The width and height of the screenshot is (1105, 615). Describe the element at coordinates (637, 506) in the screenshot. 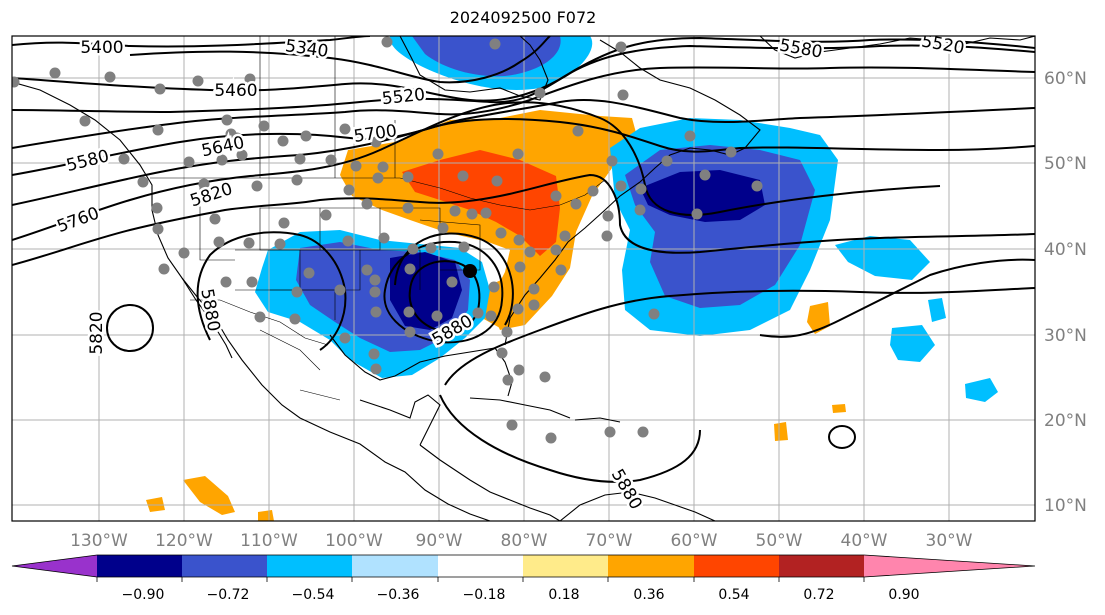

I see `coast-south-america` at that location.